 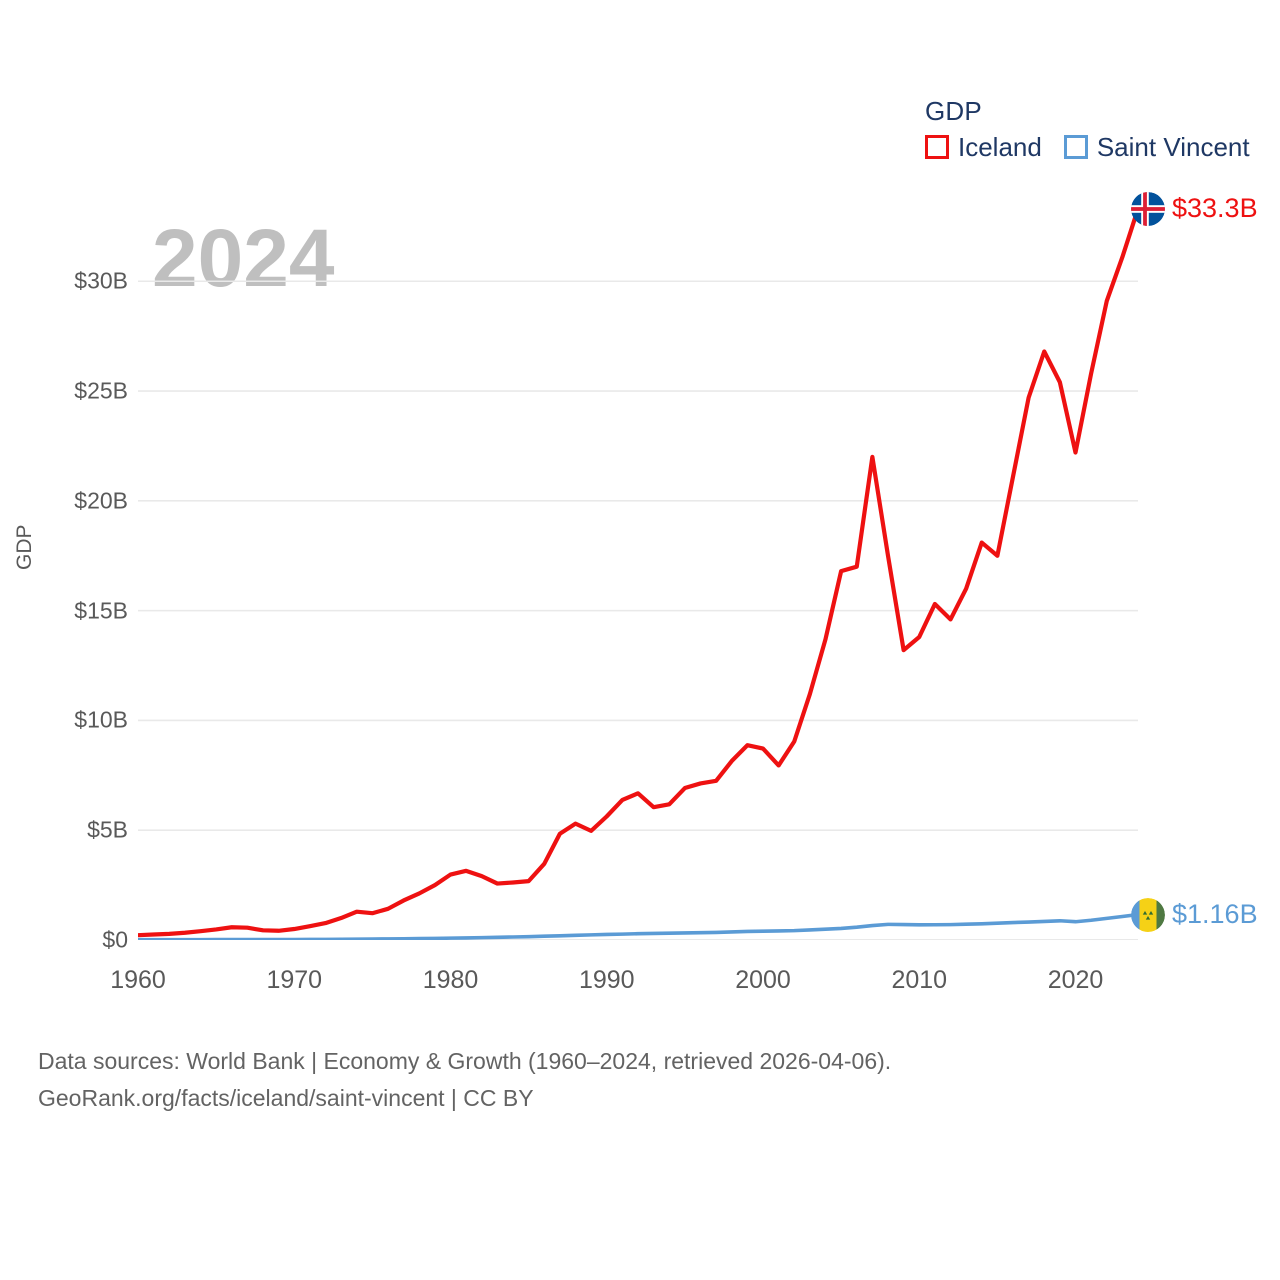 I want to click on legend-label-saint-vincent: Saint Vincent, so click(x=1173, y=147).